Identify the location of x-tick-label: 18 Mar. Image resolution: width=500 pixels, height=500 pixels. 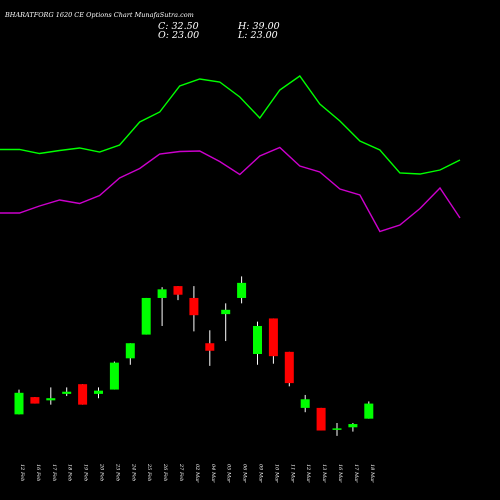
(372, 473).